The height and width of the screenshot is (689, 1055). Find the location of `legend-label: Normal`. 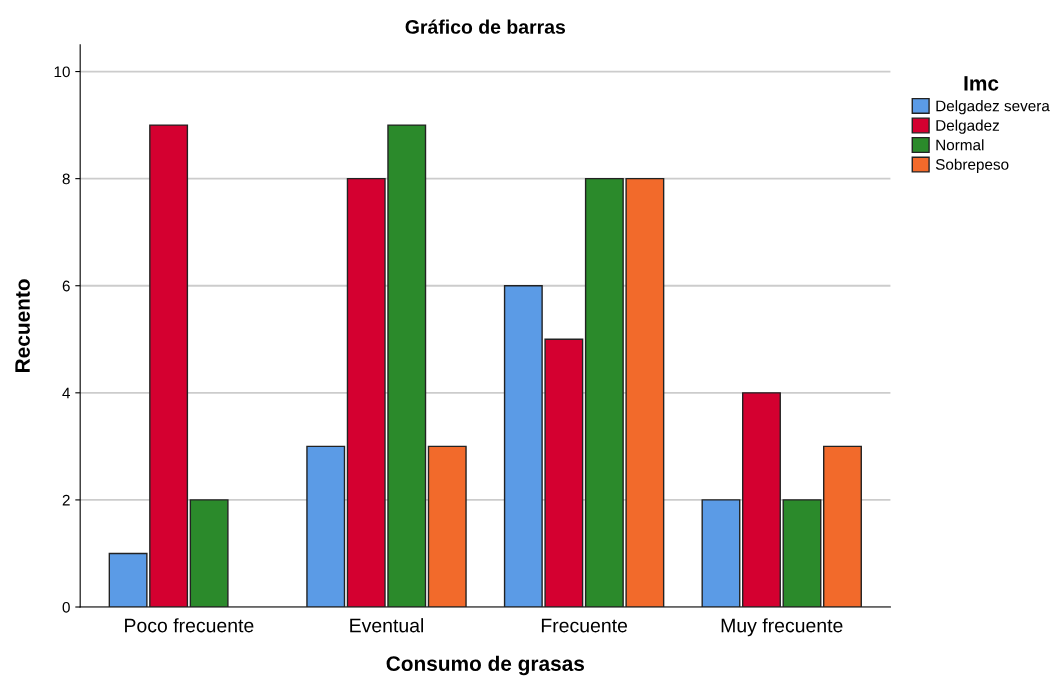

legend-label: Normal is located at coordinates (960, 145).